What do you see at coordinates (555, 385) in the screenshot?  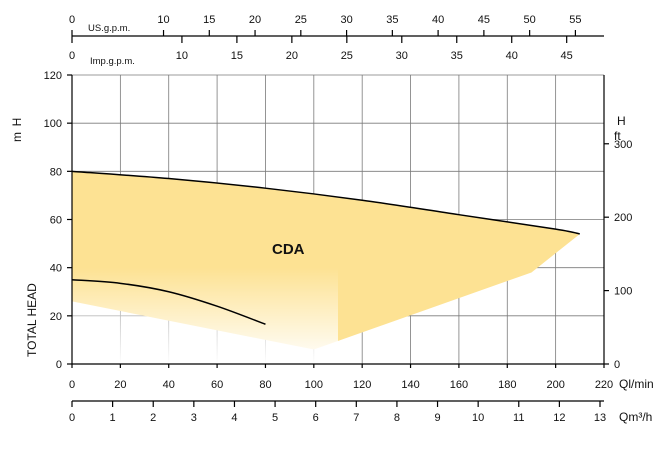 I see `x-tick-label: 200` at bounding box center [555, 385].